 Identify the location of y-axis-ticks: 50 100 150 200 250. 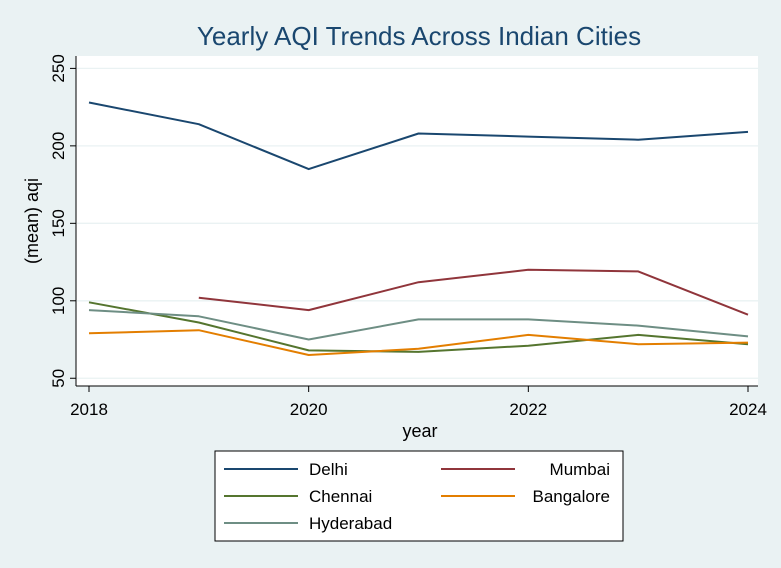
(62, 221).